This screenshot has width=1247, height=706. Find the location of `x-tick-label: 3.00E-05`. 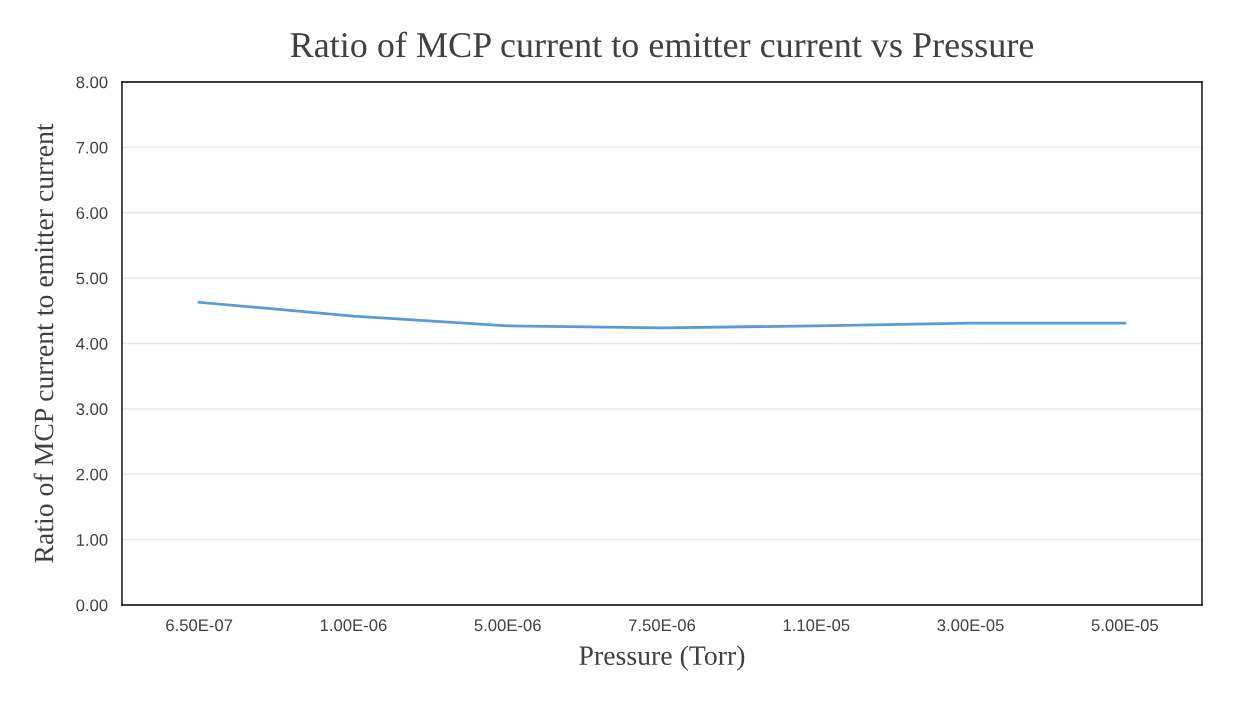

x-tick-label: 3.00E-05 is located at coordinates (970, 625).